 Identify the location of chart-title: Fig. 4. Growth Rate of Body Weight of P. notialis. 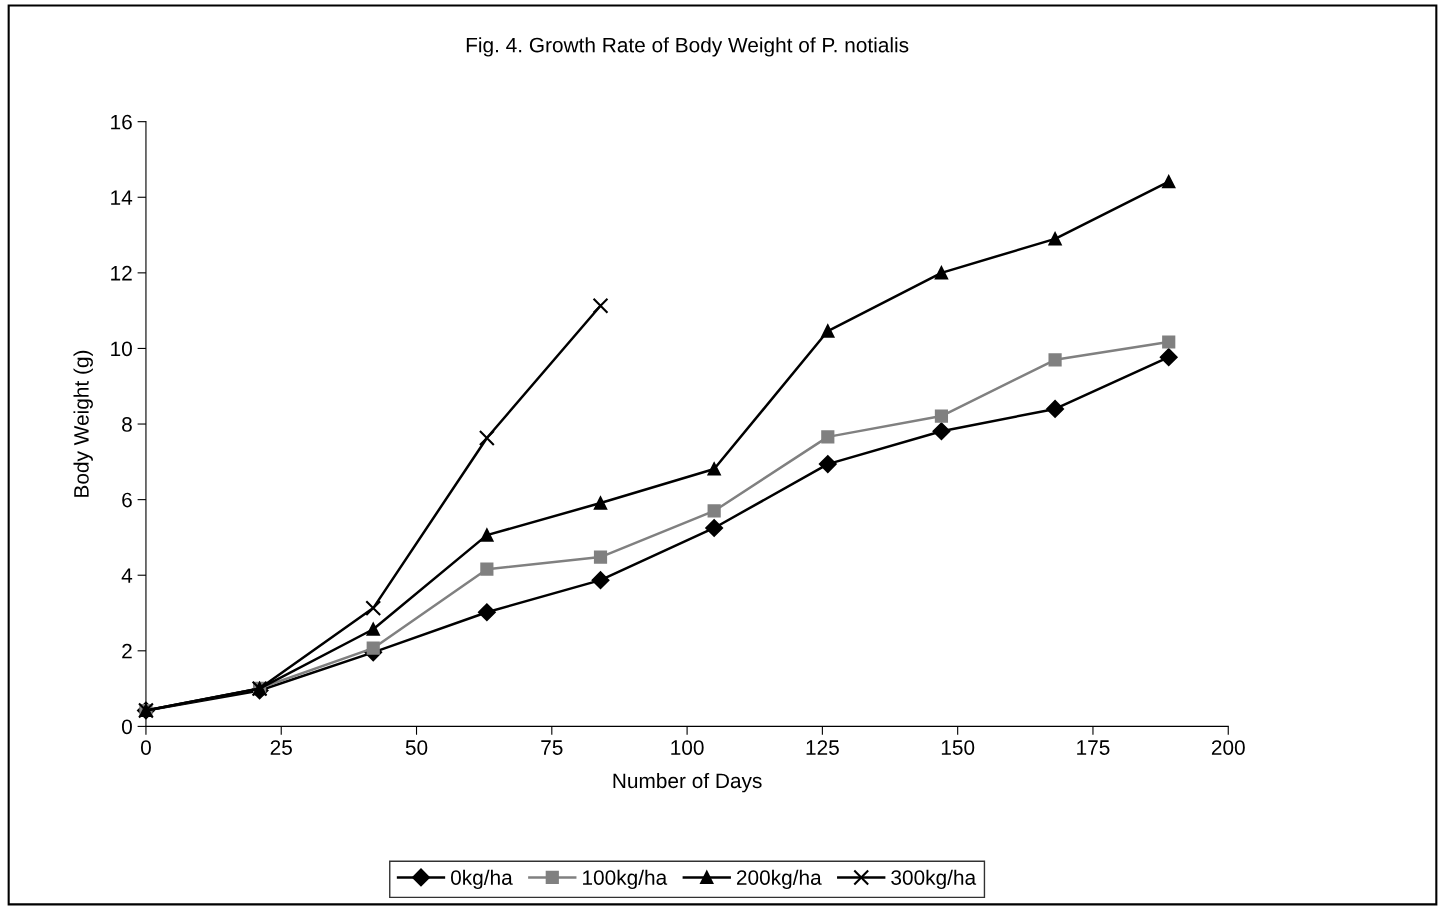
(687, 47).